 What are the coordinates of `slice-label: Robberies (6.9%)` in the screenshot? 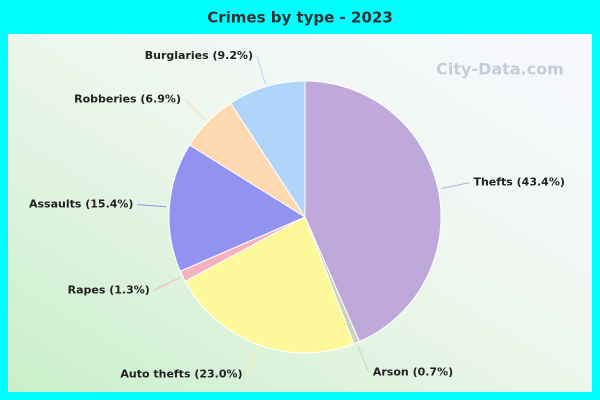 It's located at (127, 98).